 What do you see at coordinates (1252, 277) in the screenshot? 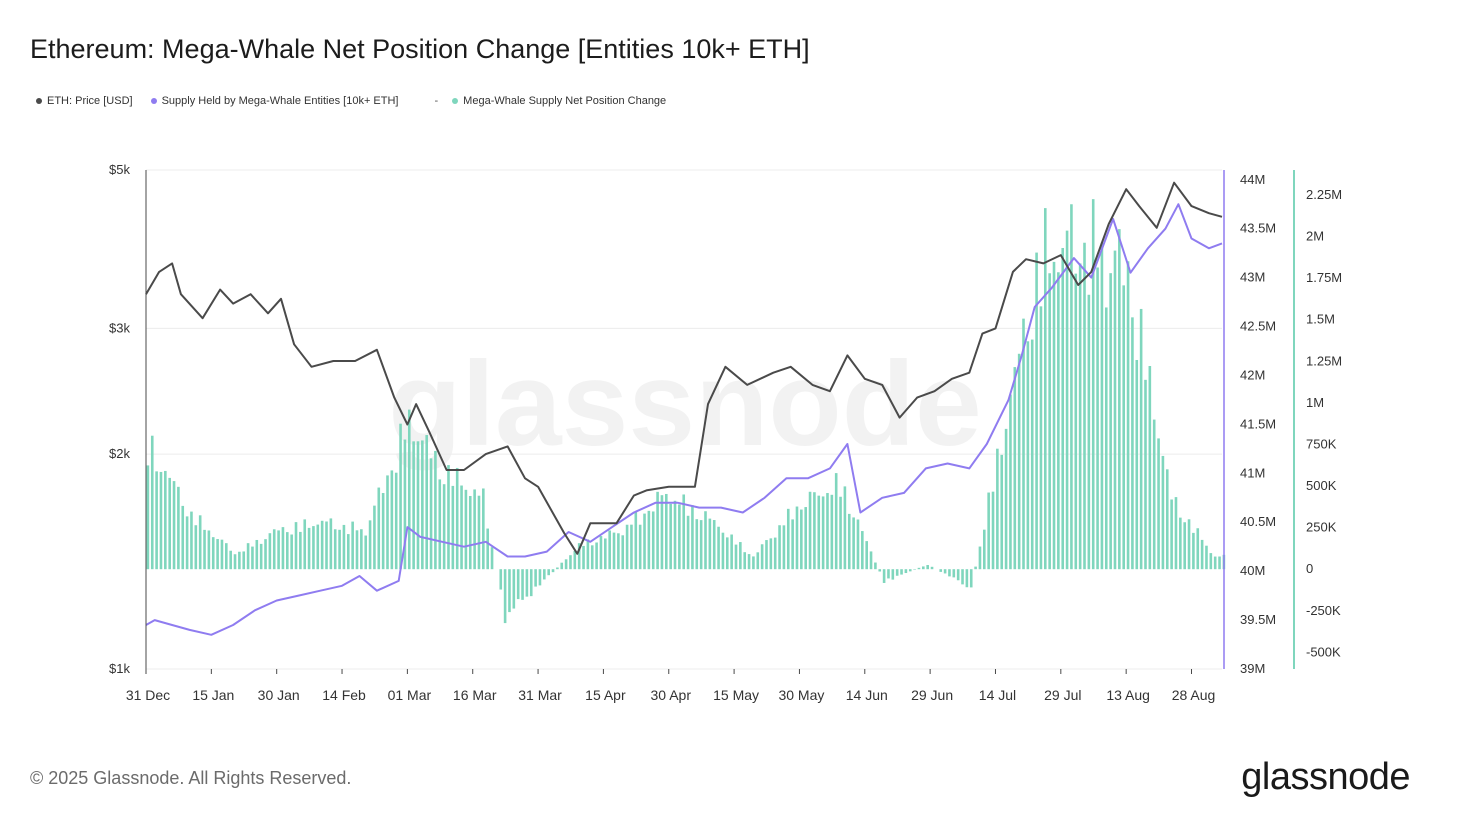
I see `supply-tick-label: 43M` at bounding box center [1252, 277].